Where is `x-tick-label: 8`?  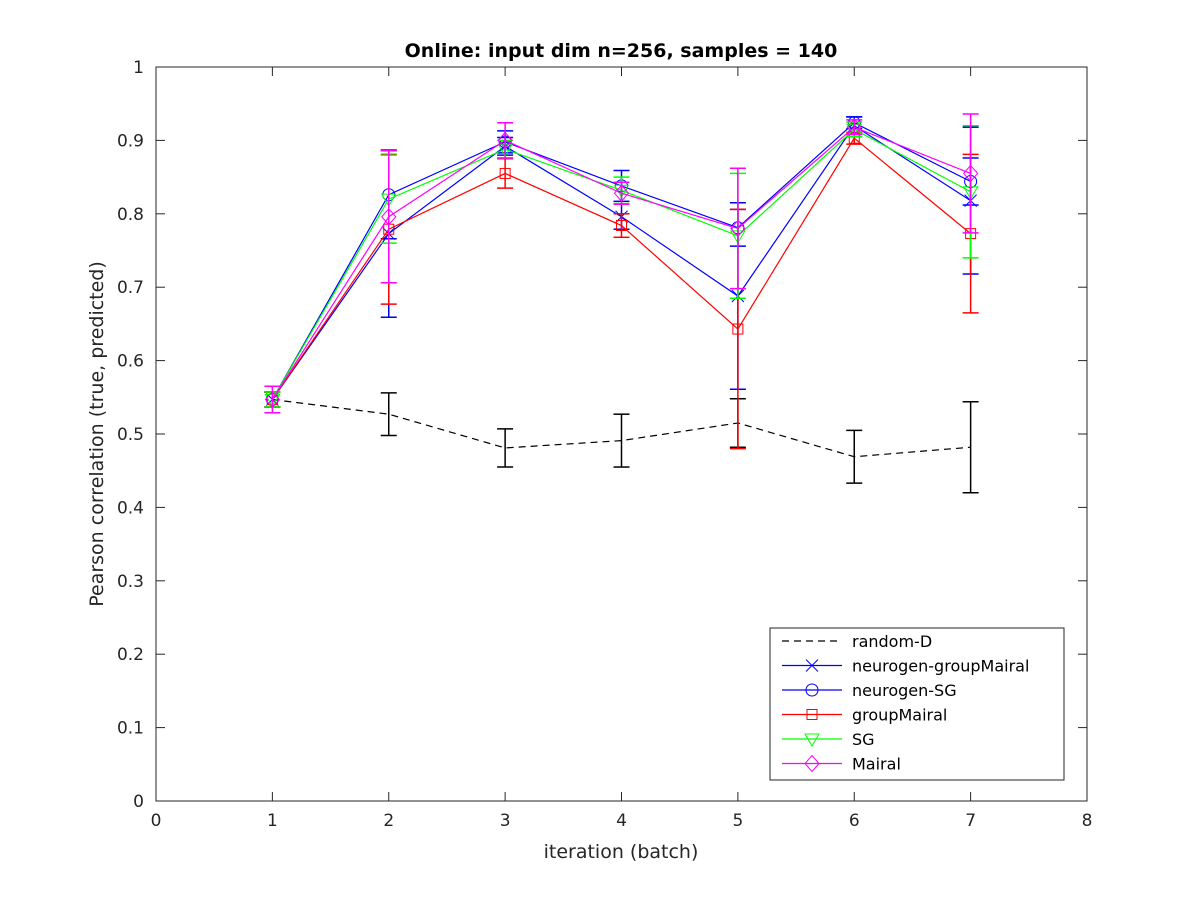
x-tick-label: 8 is located at coordinates (1087, 821).